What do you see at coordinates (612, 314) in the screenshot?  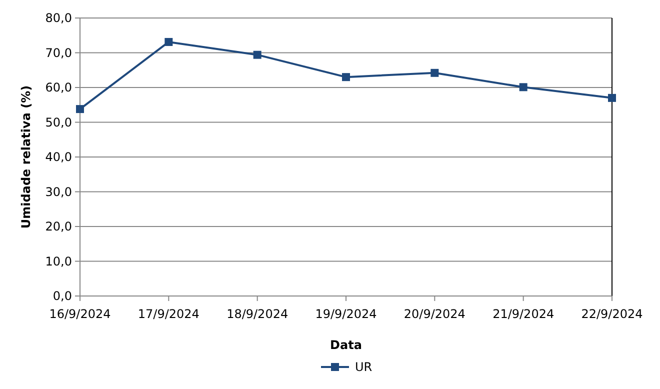 I see `x-tick-label: 22/9/2024` at bounding box center [612, 314].